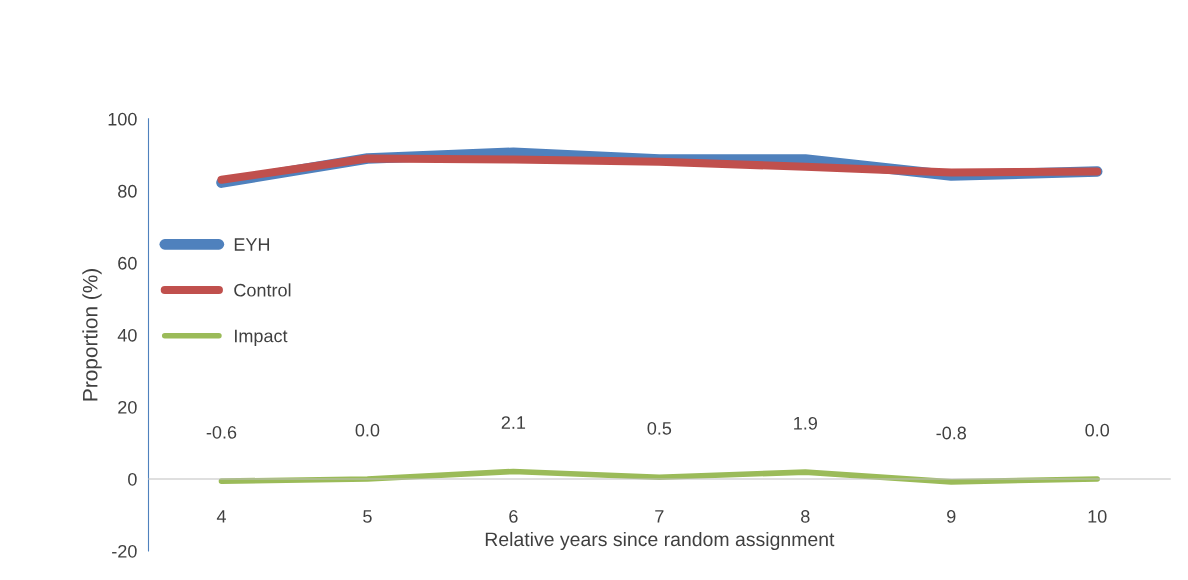 The image size is (1188, 580). What do you see at coordinates (127, 335) in the screenshot?
I see `y-tick-label: 40` at bounding box center [127, 335].